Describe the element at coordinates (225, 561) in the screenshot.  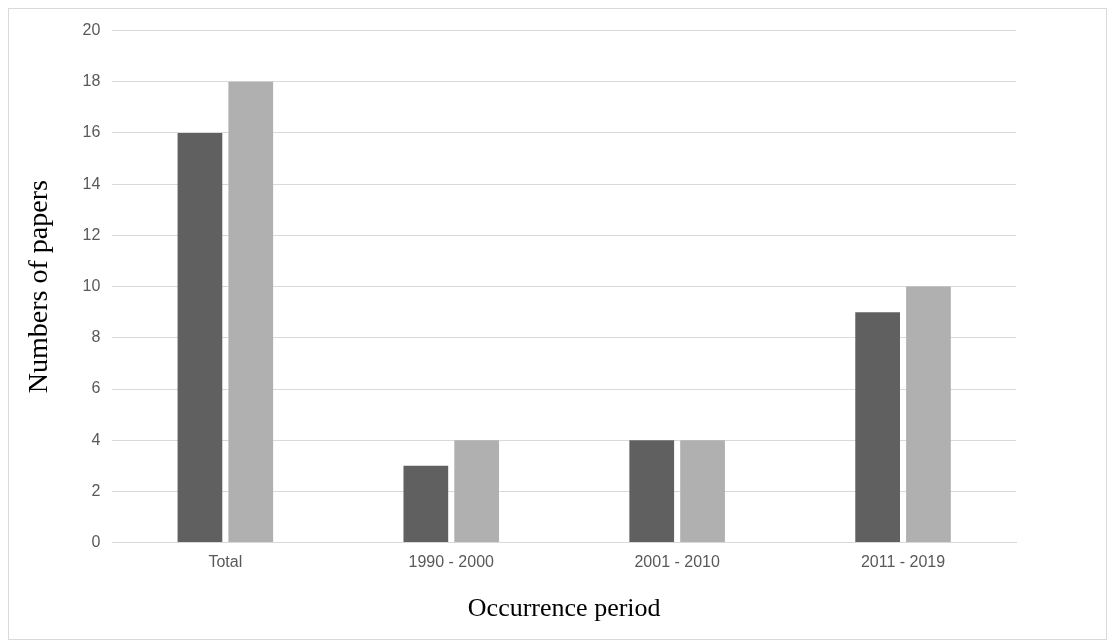
I see `x-tick-label: Total` at that location.